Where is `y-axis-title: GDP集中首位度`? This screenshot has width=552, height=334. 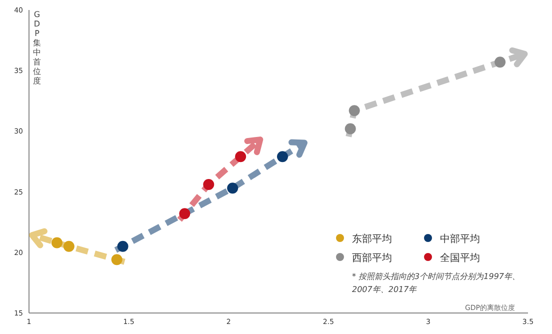 y-axis-title: GDP集中首位度 is located at coordinates (37, 48).